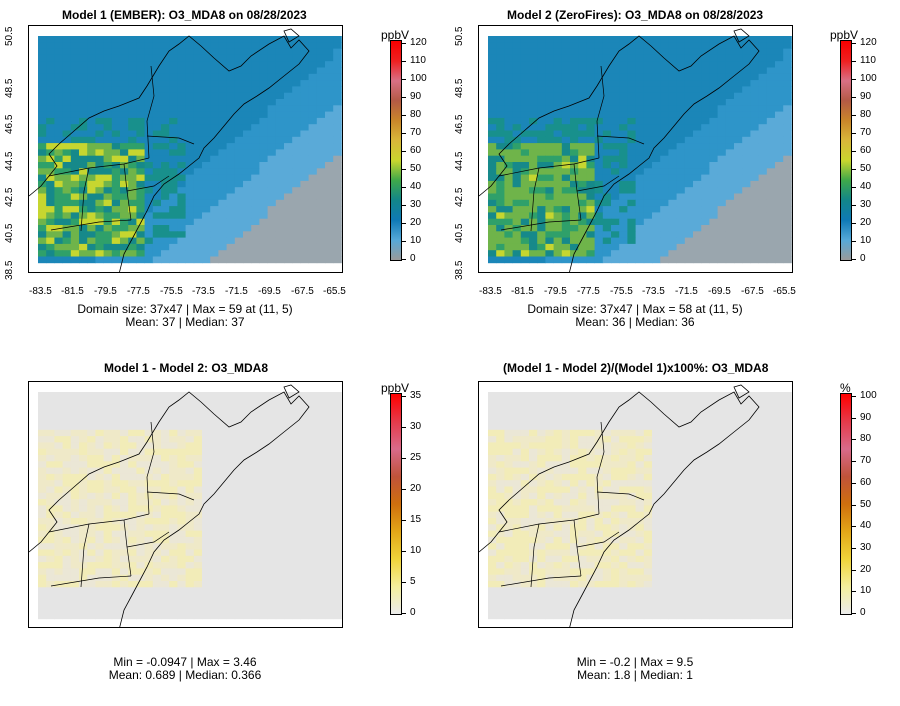 This screenshot has height=706, width=900. I want to click on colorbar-label: 60, so click(866, 150).